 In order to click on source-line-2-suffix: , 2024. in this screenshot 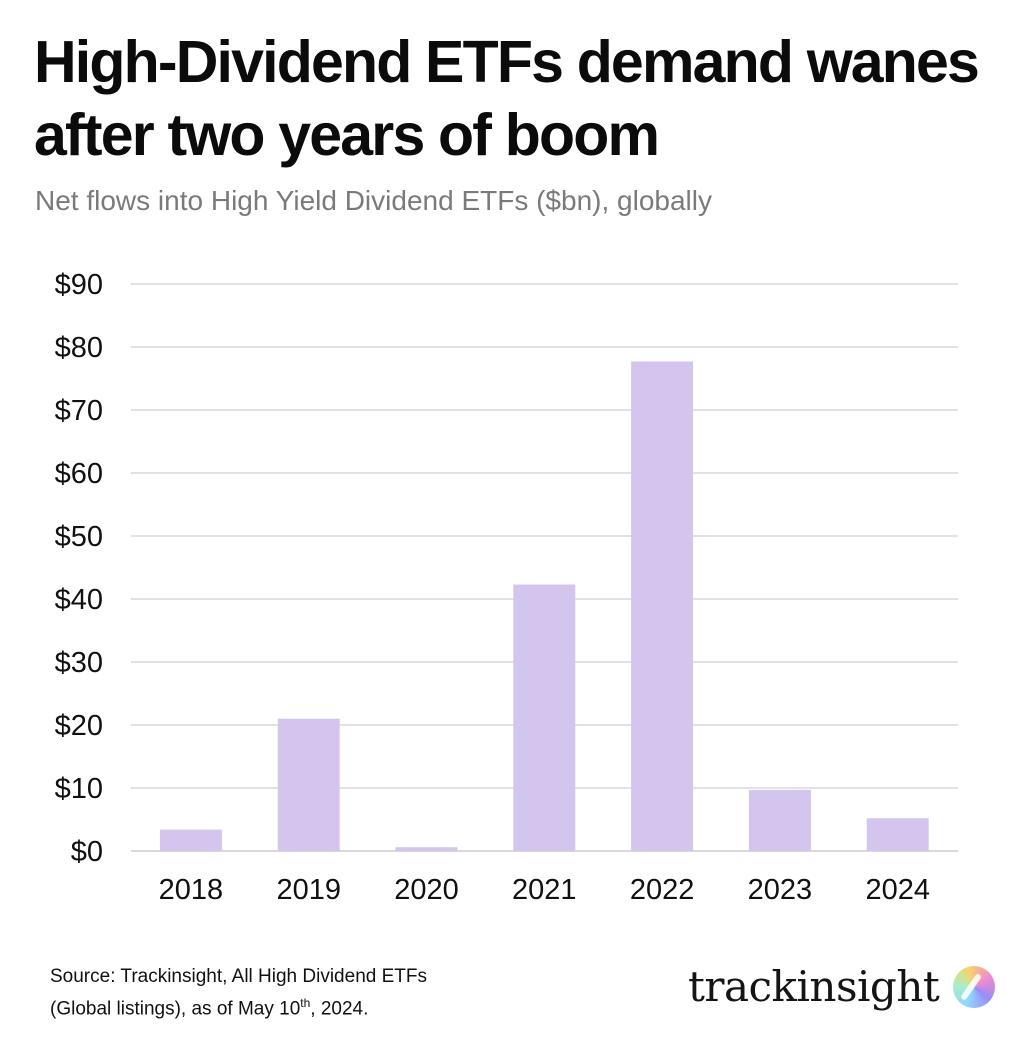, I will do `click(339, 1009)`.